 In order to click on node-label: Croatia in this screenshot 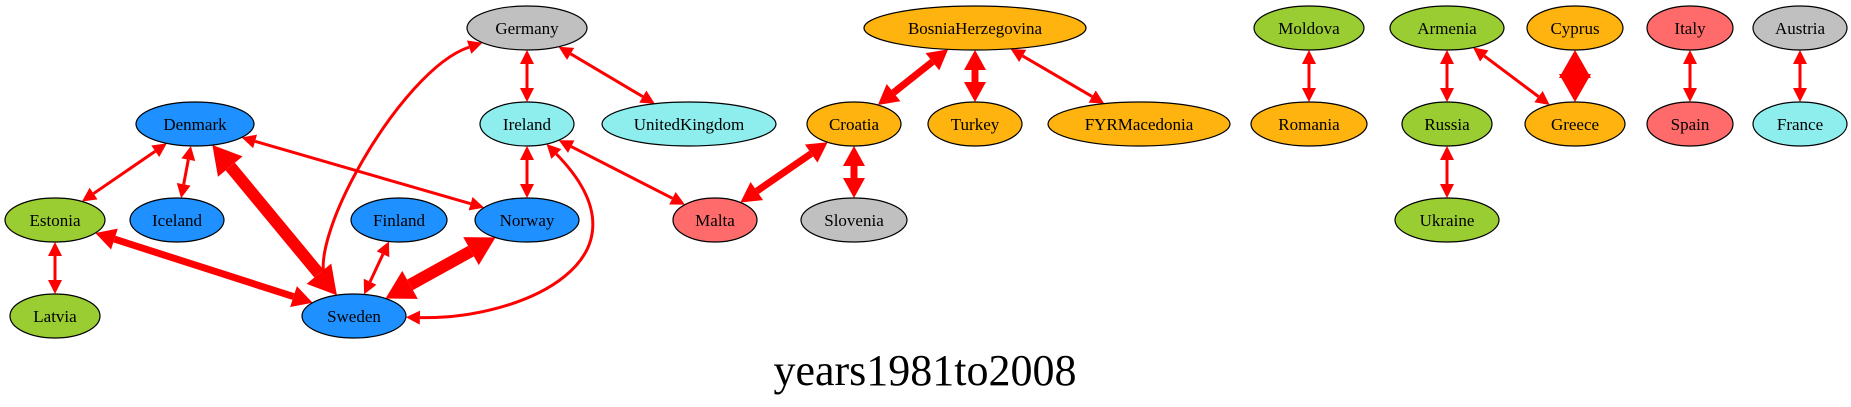, I will do `click(854, 124)`.